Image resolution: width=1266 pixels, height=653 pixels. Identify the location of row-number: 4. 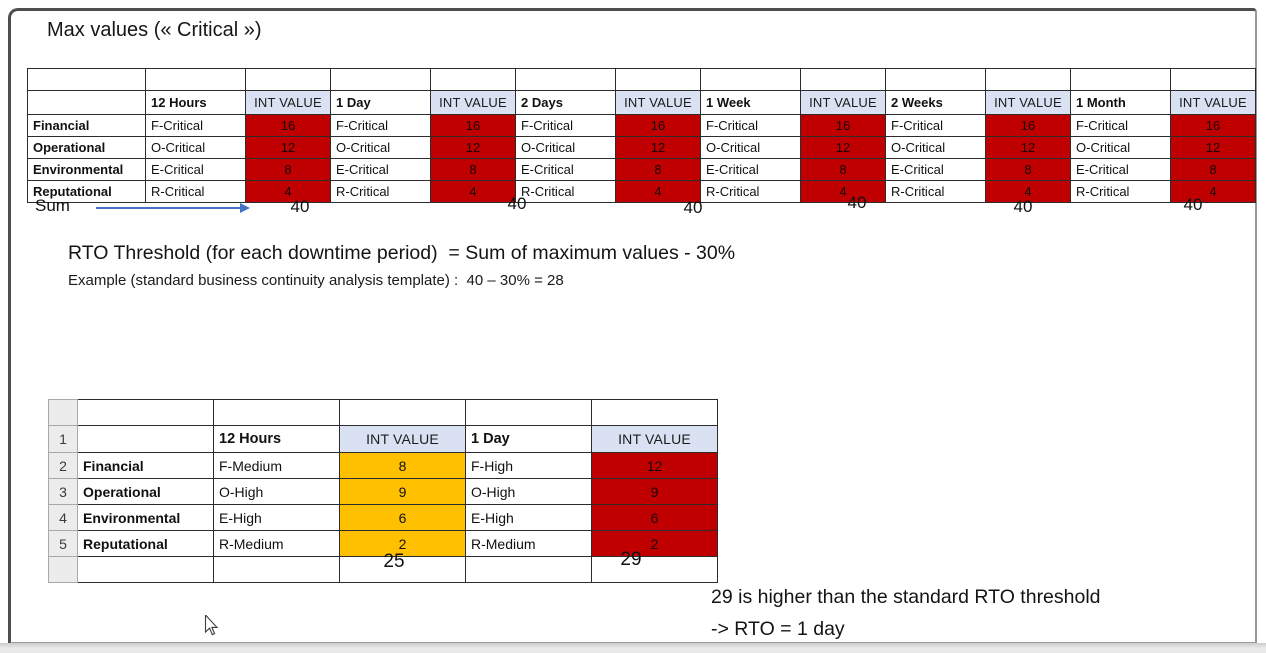
(63, 517).